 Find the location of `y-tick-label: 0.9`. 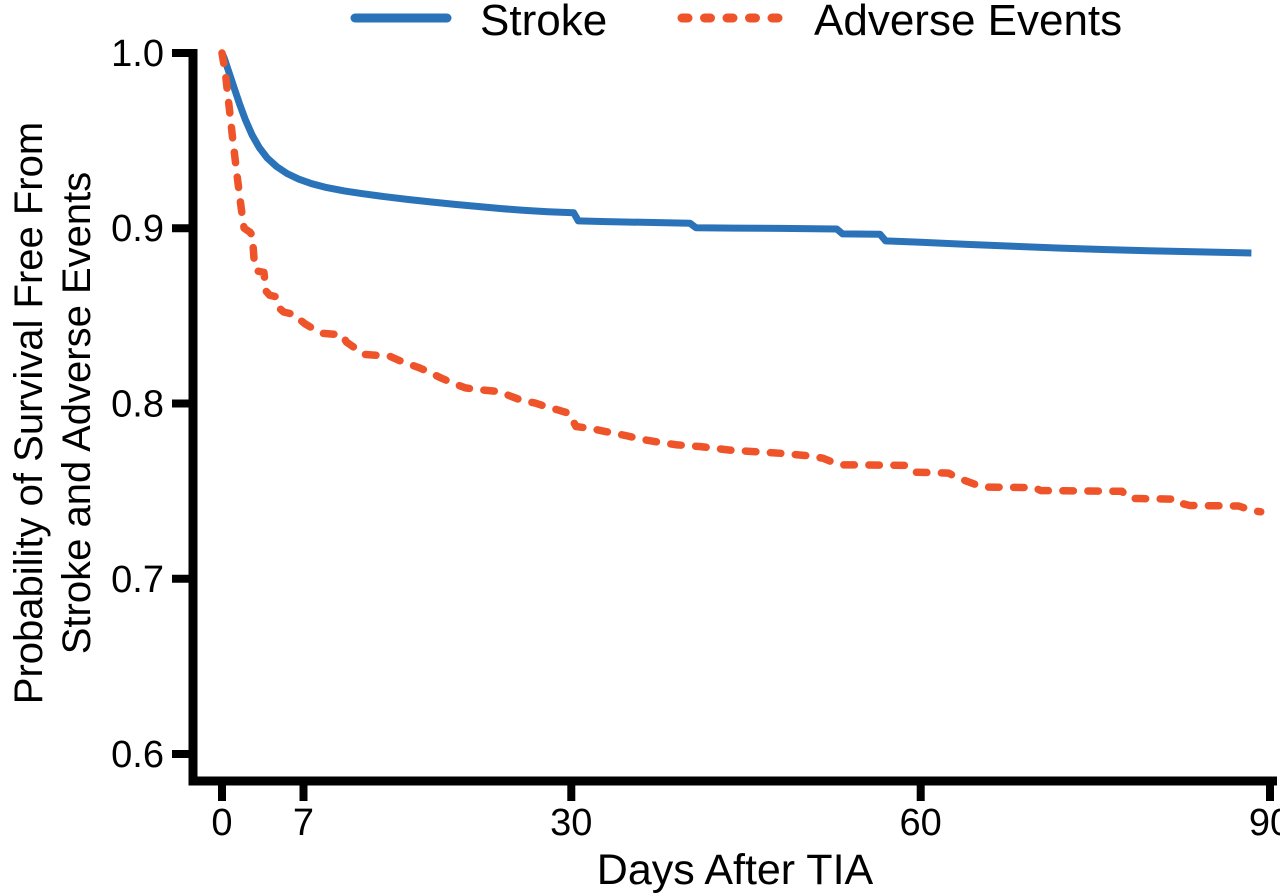

y-tick-label: 0.9 is located at coordinates (137, 229).